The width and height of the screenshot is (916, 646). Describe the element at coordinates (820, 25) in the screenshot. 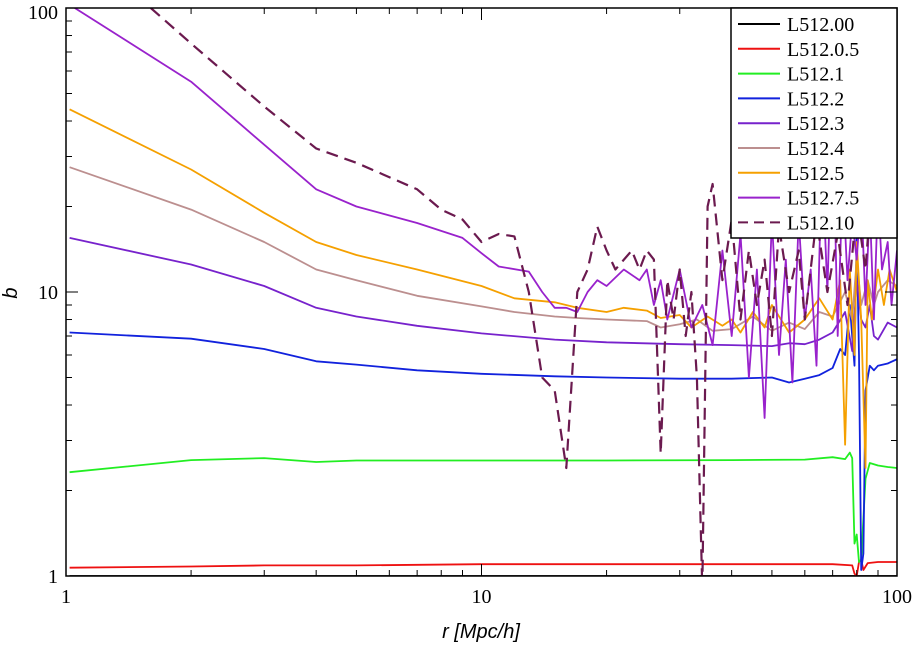

I see `legend-label: L512.00` at that location.